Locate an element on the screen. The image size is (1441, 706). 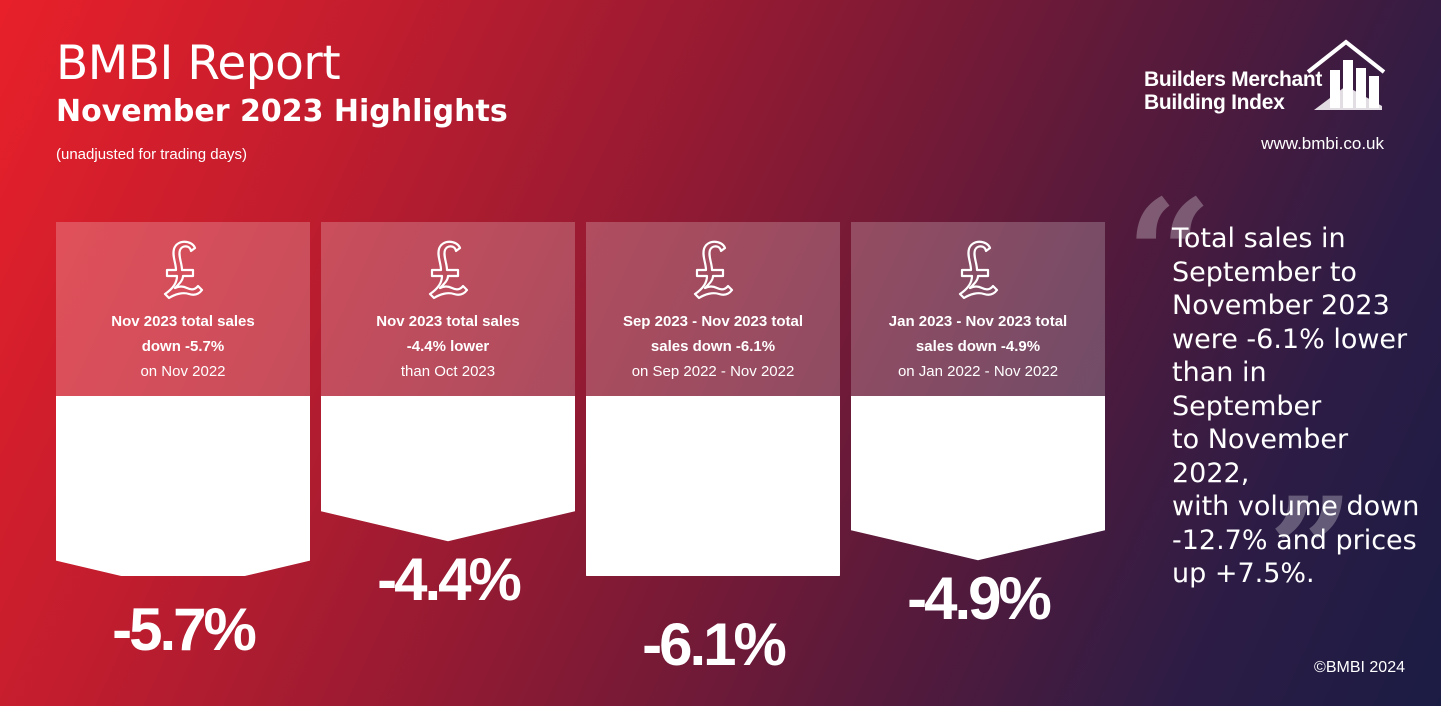
close-quote-icon: ” is located at coordinates (1311, 553).